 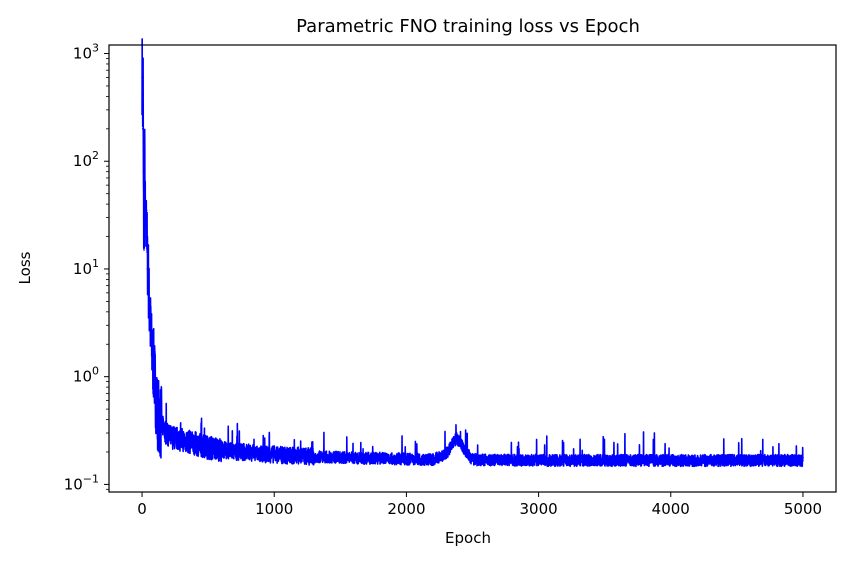 I want to click on x-tick-label: 3000, so click(x=538, y=509).